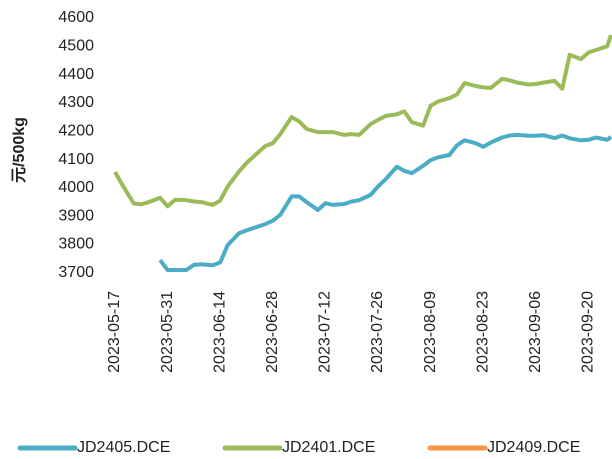  I want to click on x-tick-label: 2023-07-26, so click(377, 332).